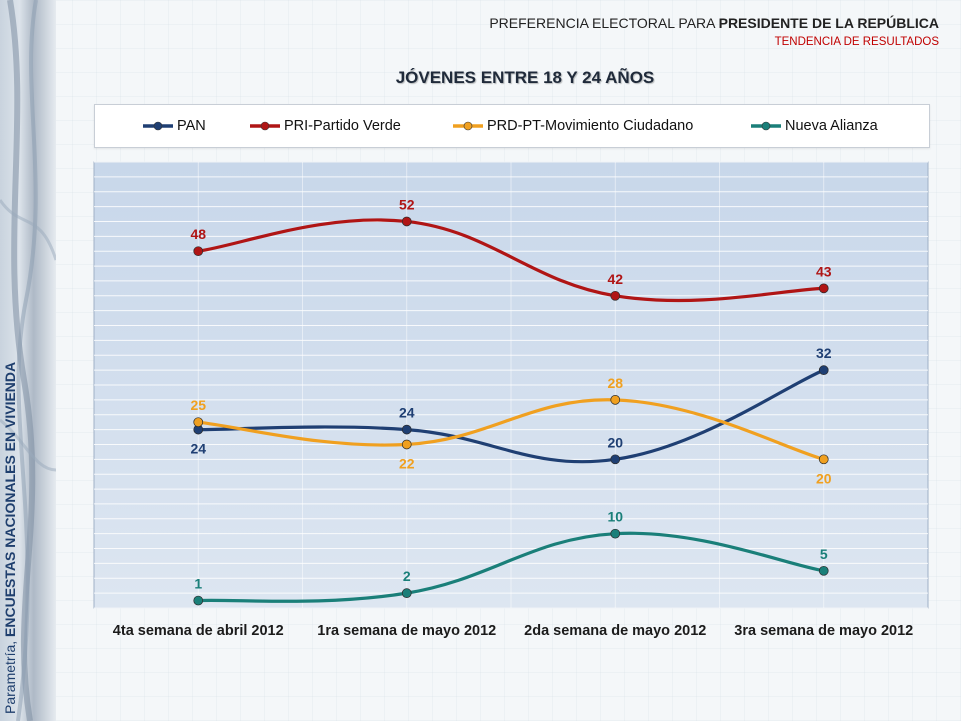  I want to click on legend-label-pan: PAN, so click(191, 126).